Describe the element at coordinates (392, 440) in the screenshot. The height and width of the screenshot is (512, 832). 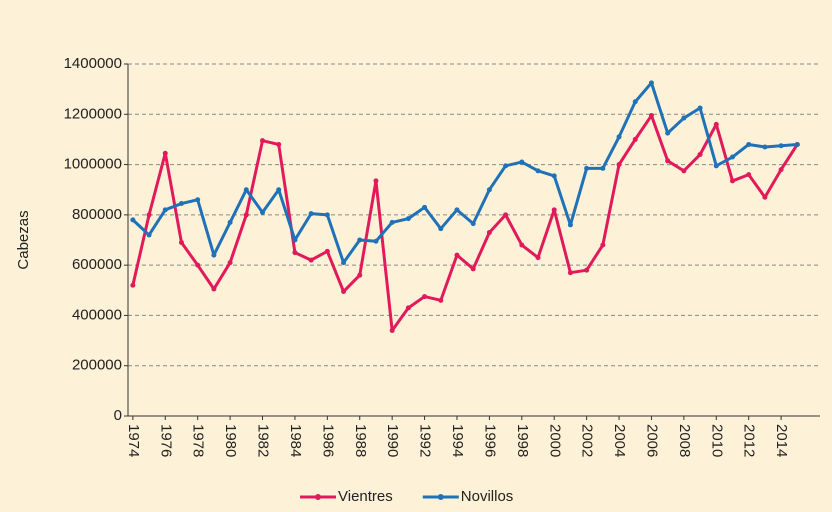
I see `x-tick-label: 1990` at that location.